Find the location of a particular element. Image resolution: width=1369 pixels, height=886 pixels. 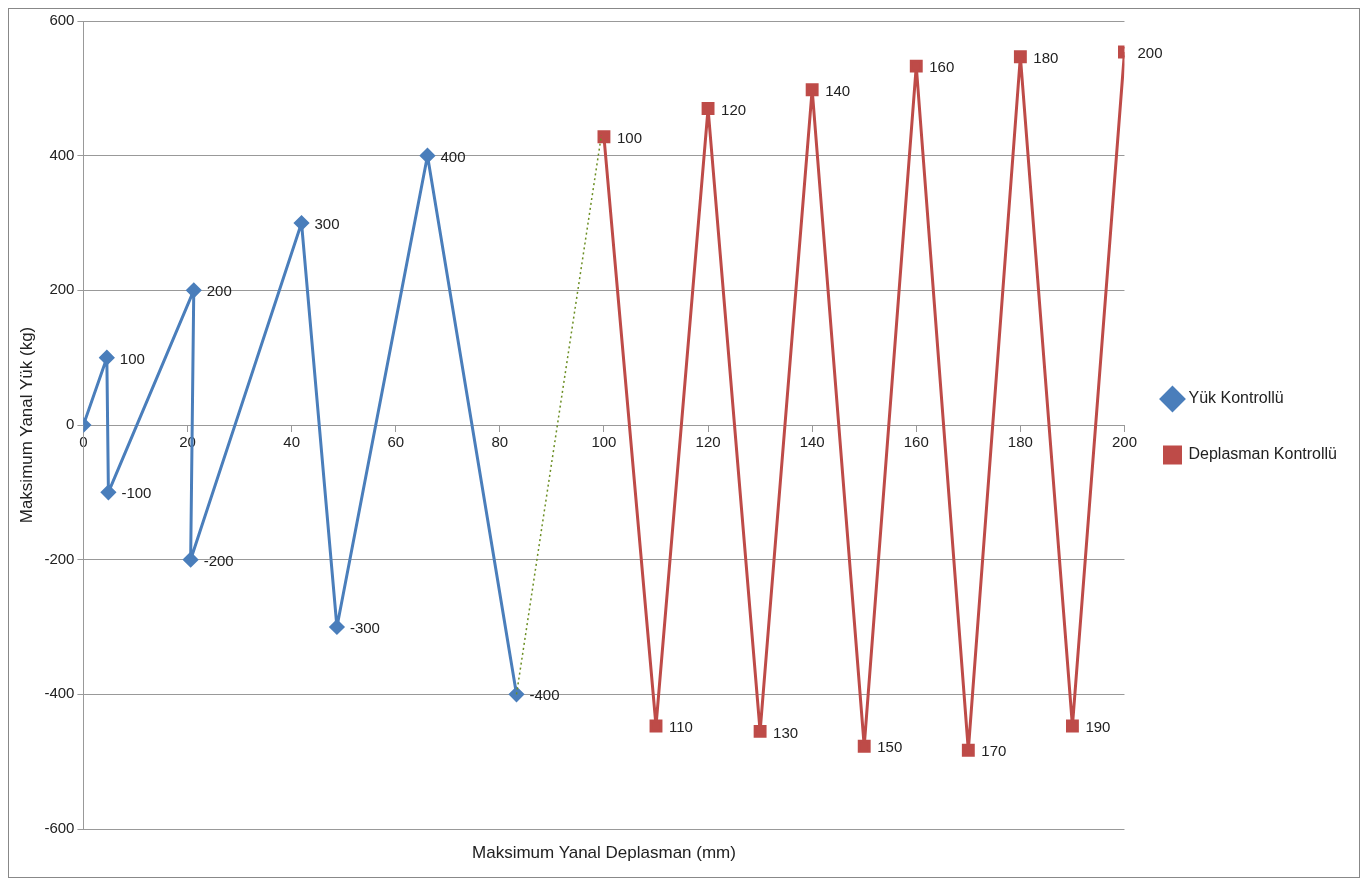

data-label: 300 is located at coordinates (327, 224).